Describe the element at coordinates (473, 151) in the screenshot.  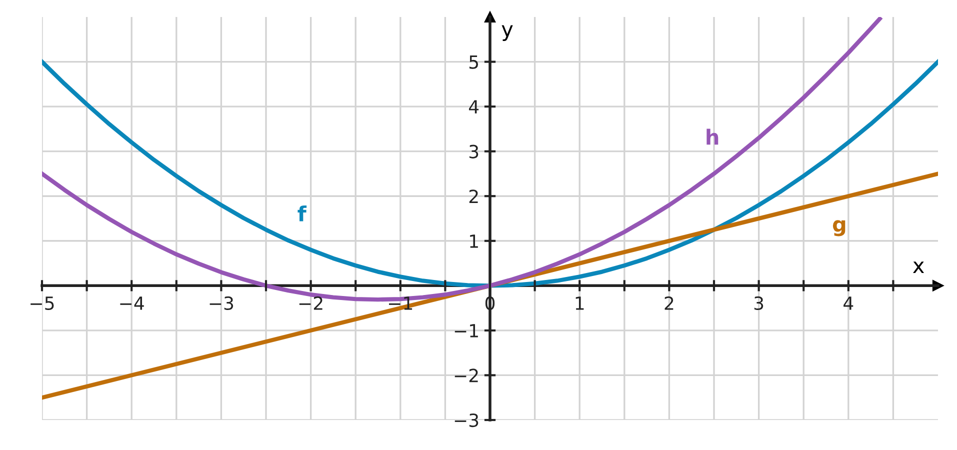
I see `y-tick-label: 3` at that location.